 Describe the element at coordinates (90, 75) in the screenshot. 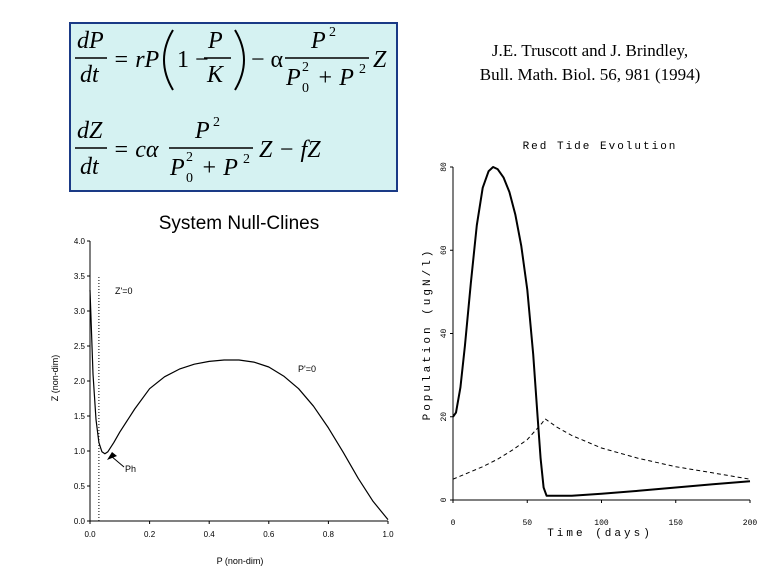

I see `eq1-dt: dt` at that location.